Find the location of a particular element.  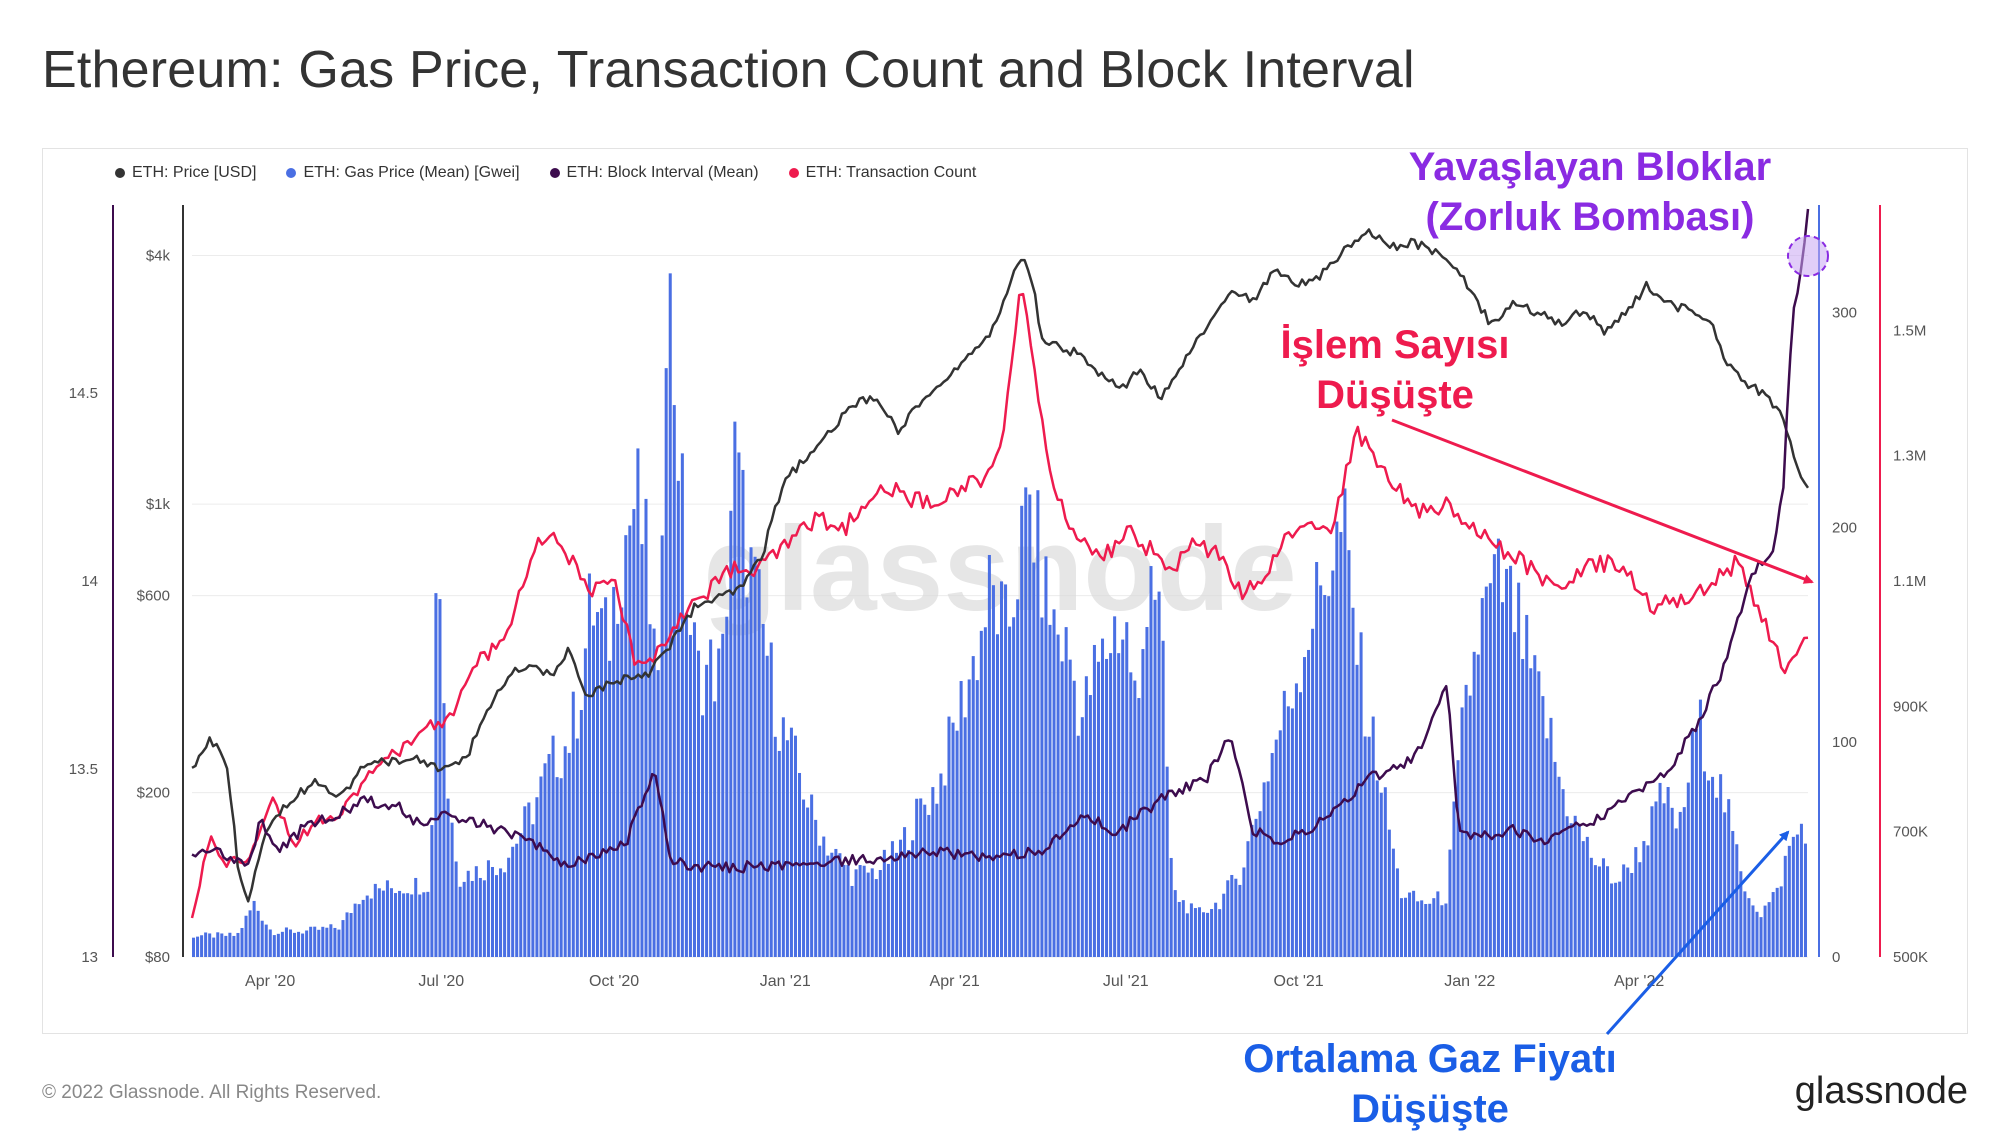

legend-item-price: ETH: Price [USD] is located at coordinates (185, 173).